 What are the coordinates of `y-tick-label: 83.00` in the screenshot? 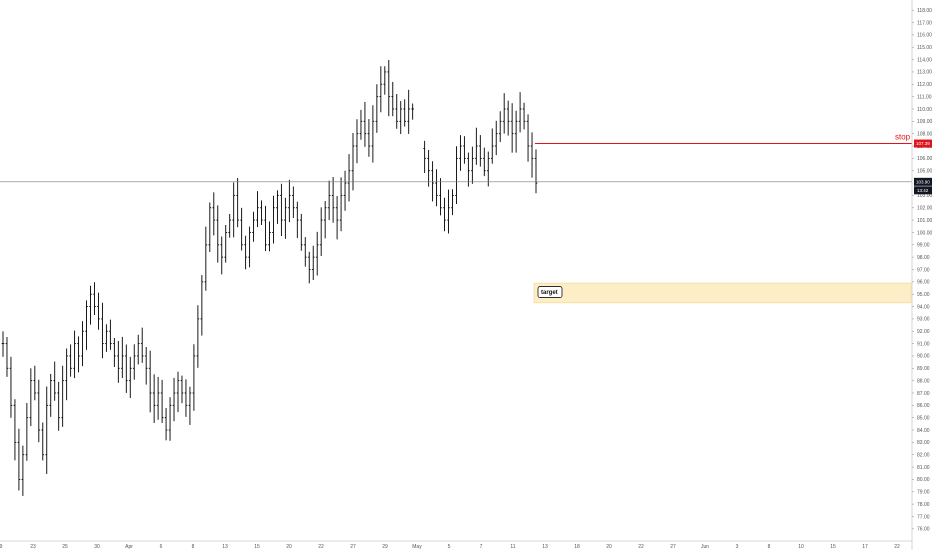 It's located at (923, 443).